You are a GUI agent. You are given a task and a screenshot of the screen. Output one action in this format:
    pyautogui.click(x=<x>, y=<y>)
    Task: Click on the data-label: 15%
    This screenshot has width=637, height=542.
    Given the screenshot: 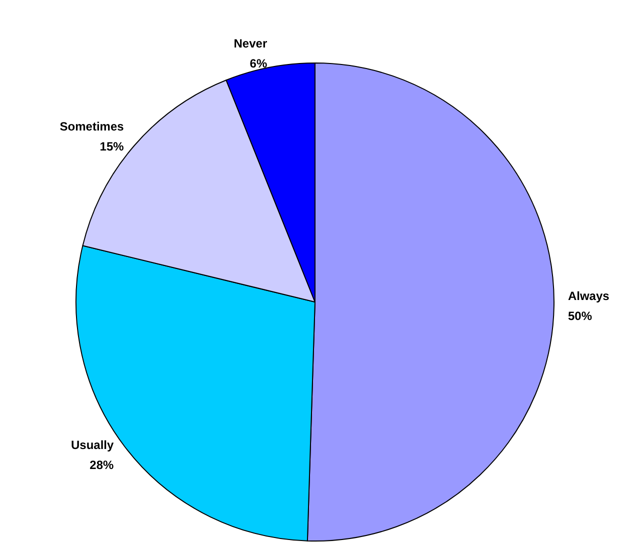 What is the action you would take?
    pyautogui.click(x=112, y=146)
    